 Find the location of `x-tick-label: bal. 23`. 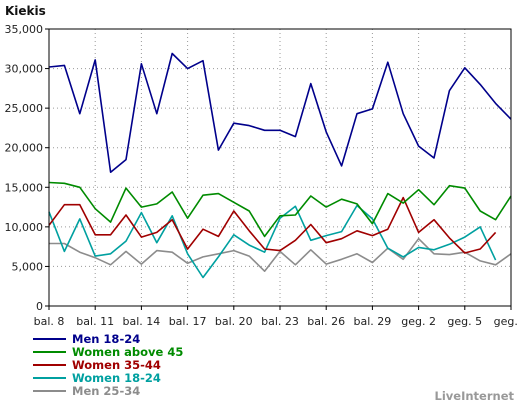

x-tick-label: bal. 23 is located at coordinates (280, 321).